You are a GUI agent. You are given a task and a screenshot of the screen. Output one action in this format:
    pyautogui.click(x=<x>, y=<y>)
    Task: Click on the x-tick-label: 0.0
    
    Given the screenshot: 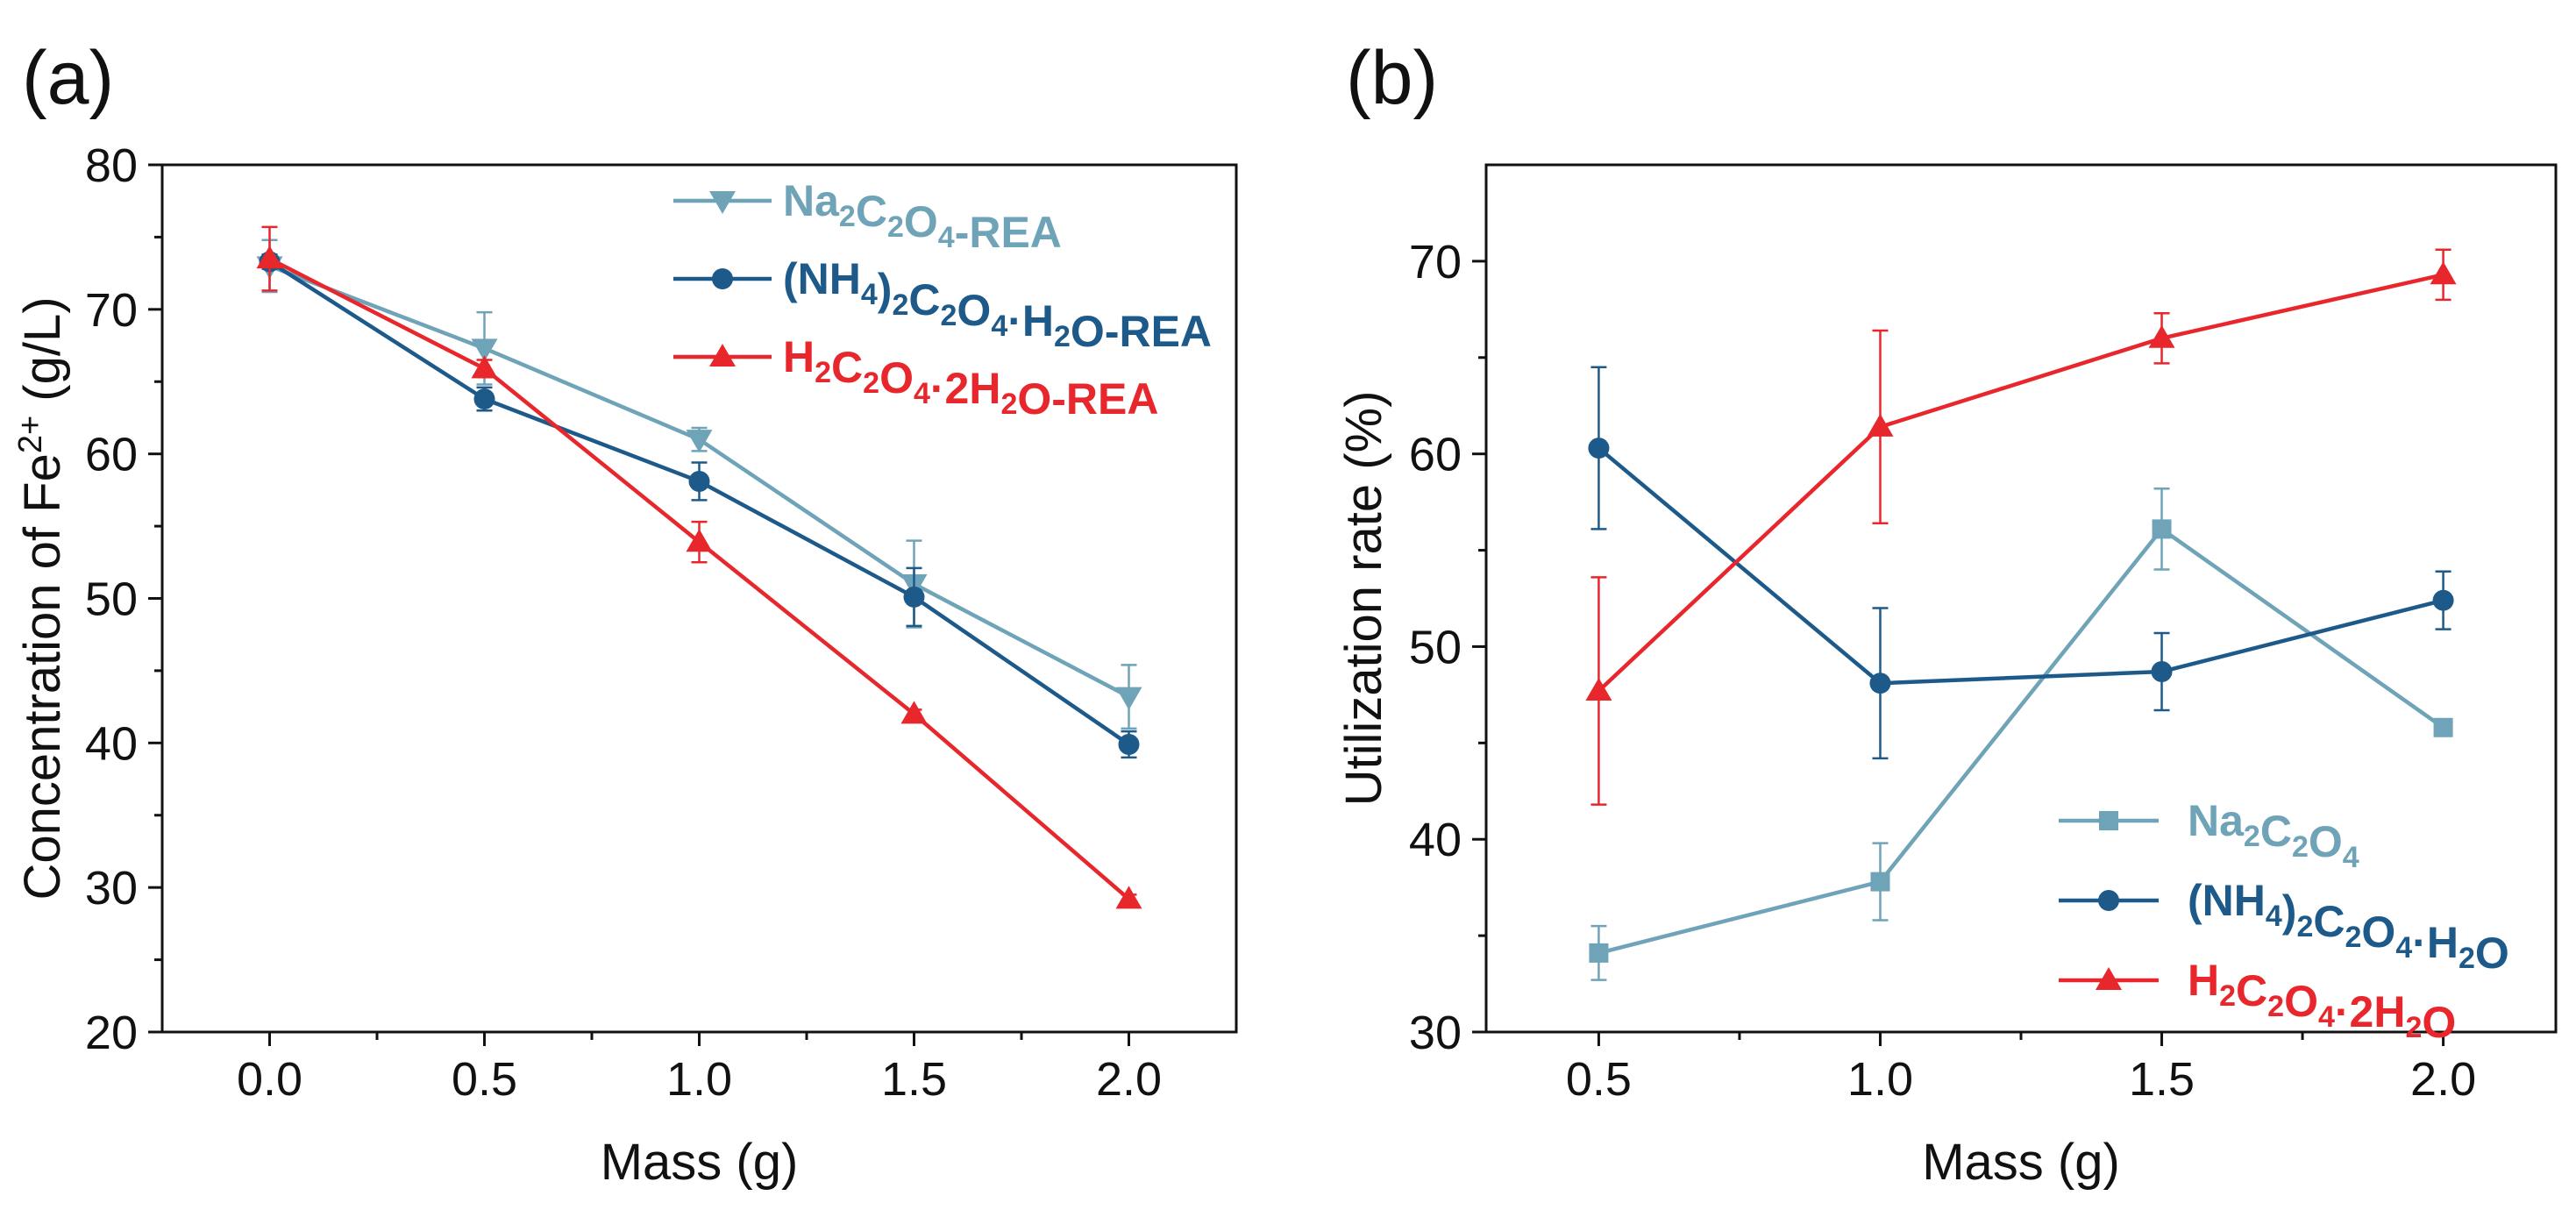 What is the action you would take?
    pyautogui.click(x=269, y=1079)
    